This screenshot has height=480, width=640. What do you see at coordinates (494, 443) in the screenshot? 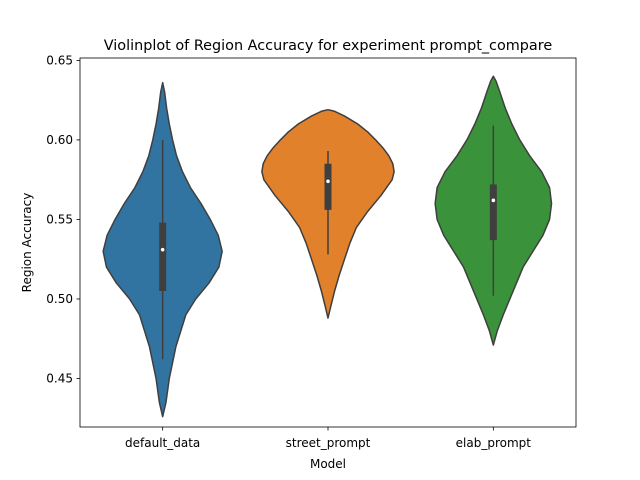
I see `x-tick-label: elab_prompt` at bounding box center [494, 443].